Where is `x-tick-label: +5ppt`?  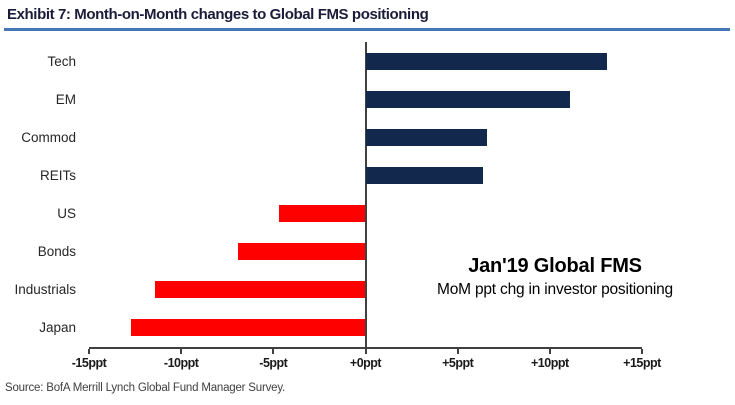 x-tick-label: +5ppt is located at coordinates (458, 363).